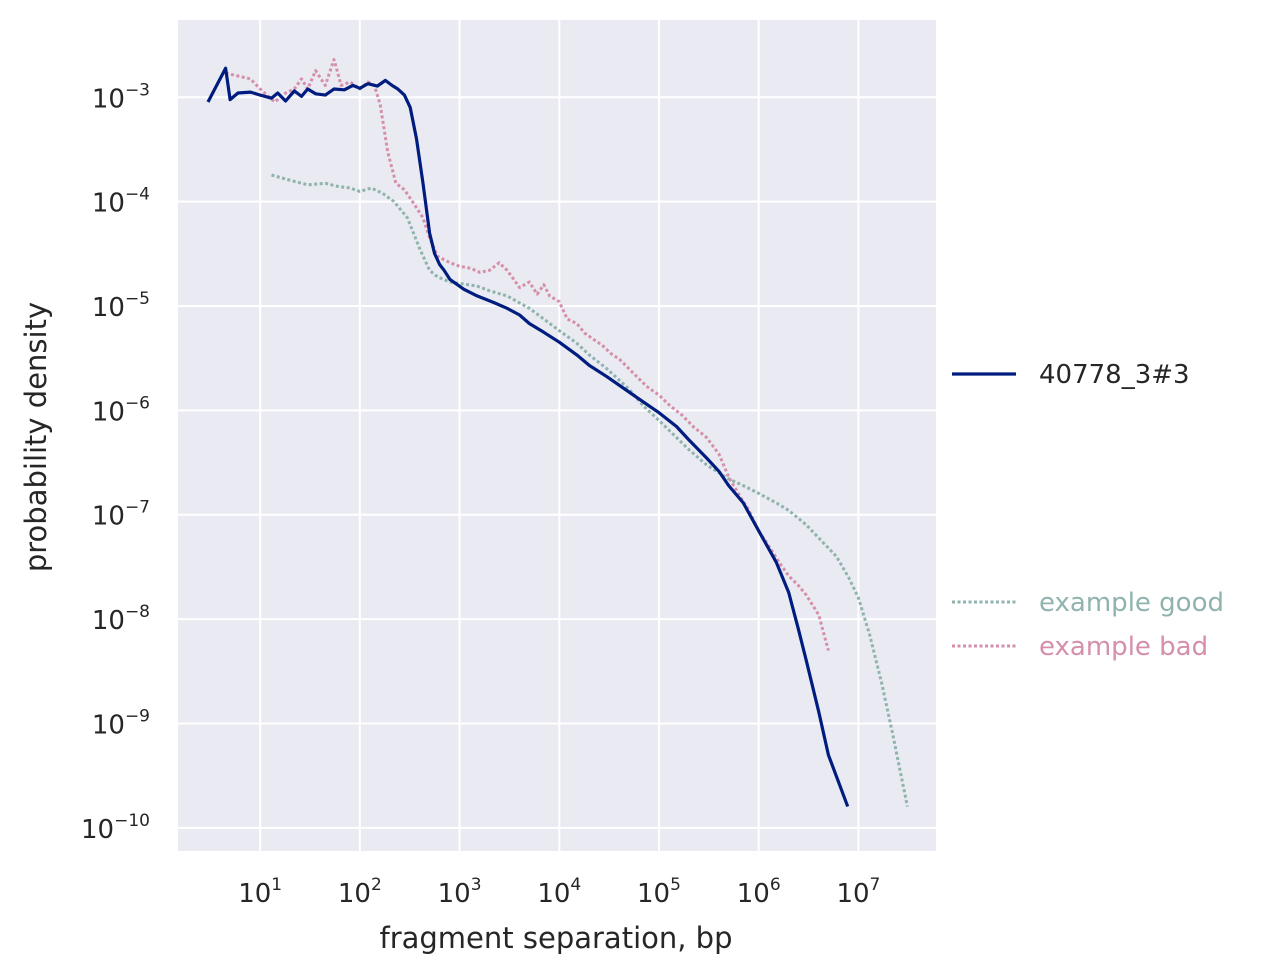 This screenshot has height=976, width=1283. Describe the element at coordinates (121, 515) in the screenshot. I see `y-tick-label: 10⁻⁷` at that location.